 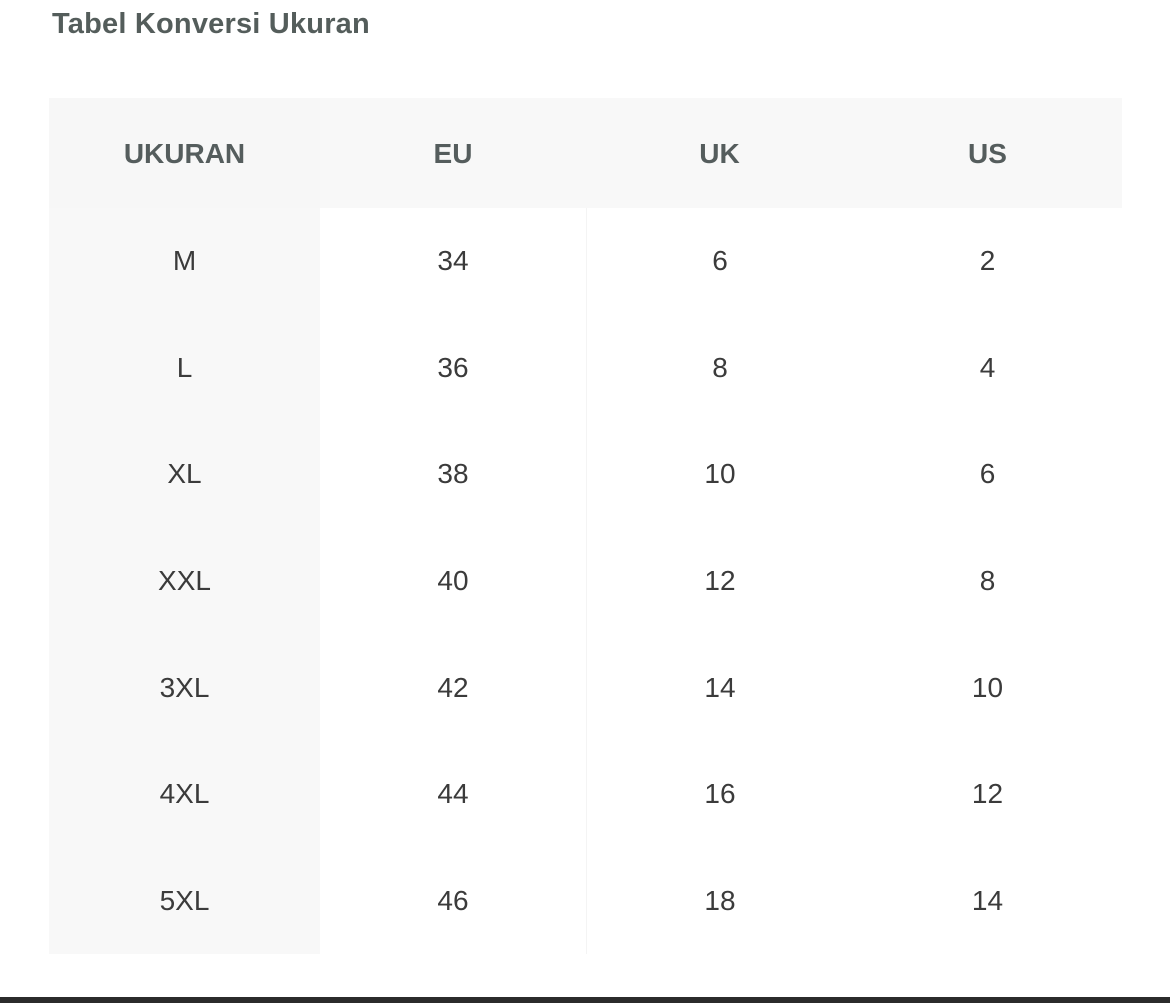 What do you see at coordinates (184, 474) in the screenshot?
I see `size-cell: XL` at bounding box center [184, 474].